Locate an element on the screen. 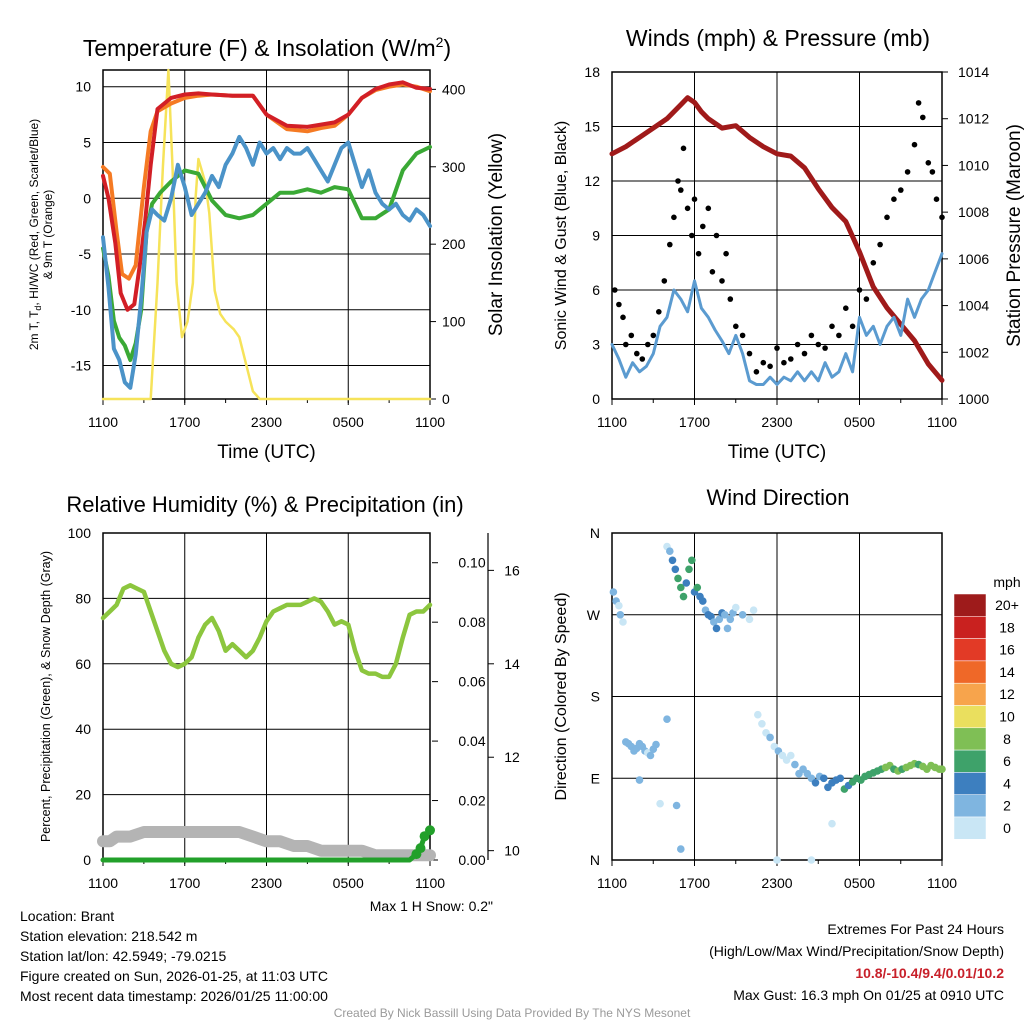 The width and height of the screenshot is (1024, 1024). wind-line is located at coordinates (777, 319).